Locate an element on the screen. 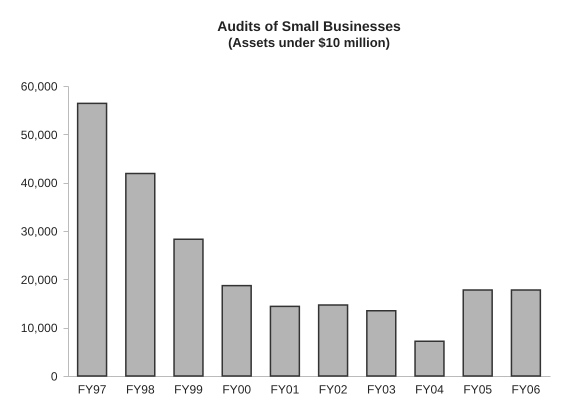 Image resolution: width=580 pixels, height=410 pixels. x-tick-label: FY99 is located at coordinates (189, 389).